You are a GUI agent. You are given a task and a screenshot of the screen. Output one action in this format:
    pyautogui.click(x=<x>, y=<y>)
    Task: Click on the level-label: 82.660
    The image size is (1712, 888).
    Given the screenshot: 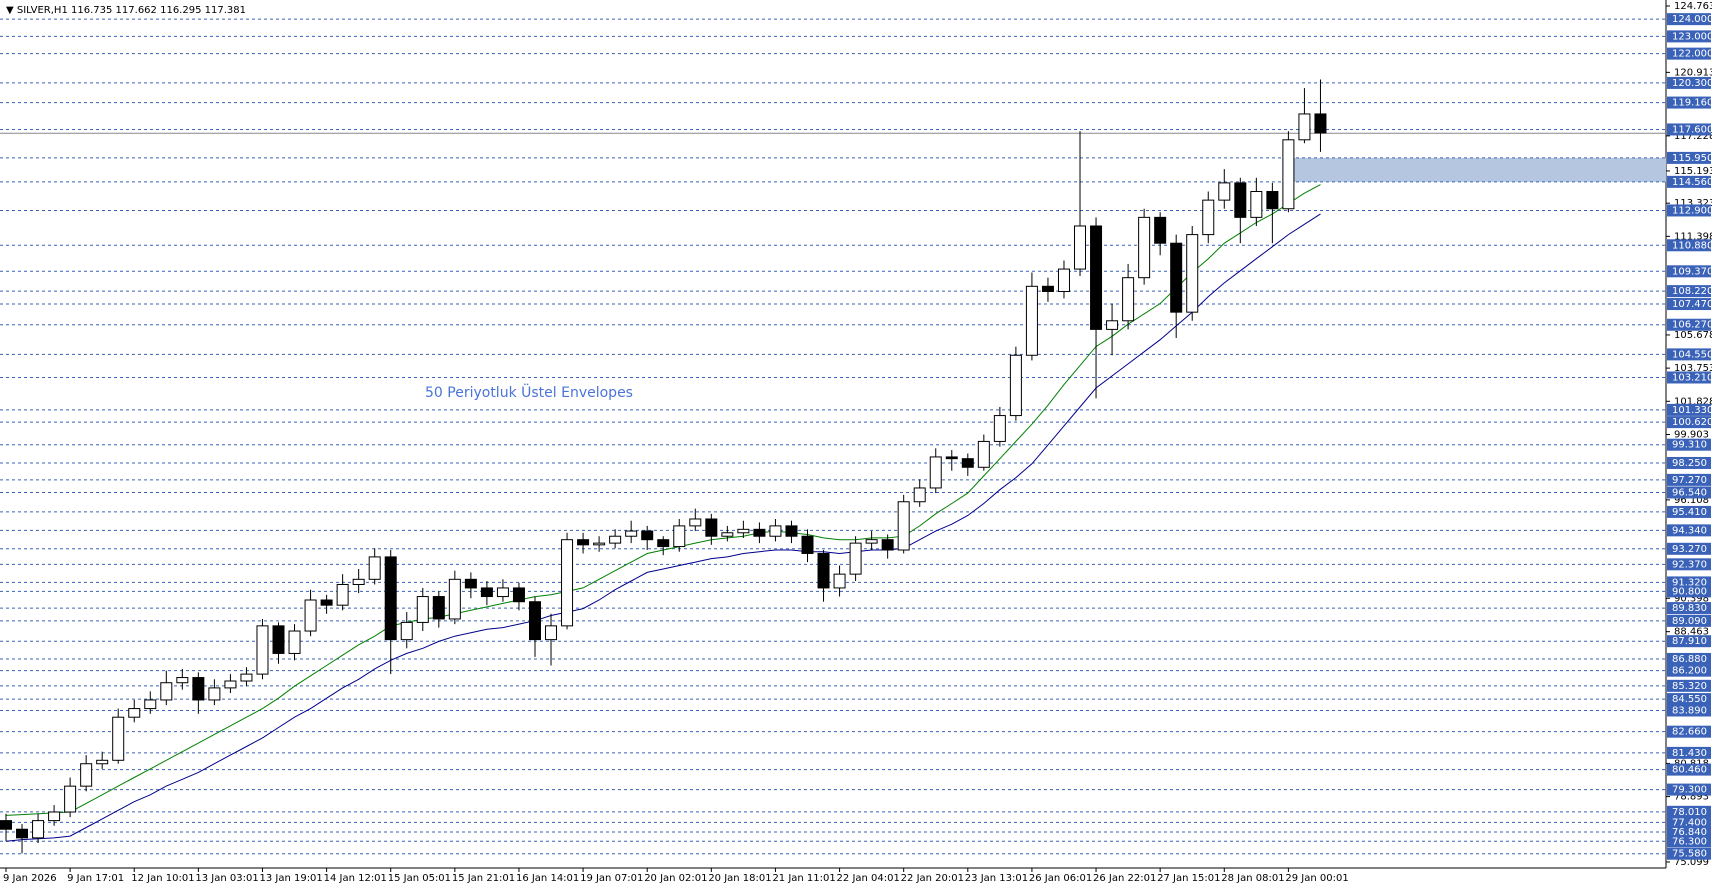 What is the action you would take?
    pyautogui.click(x=1689, y=732)
    